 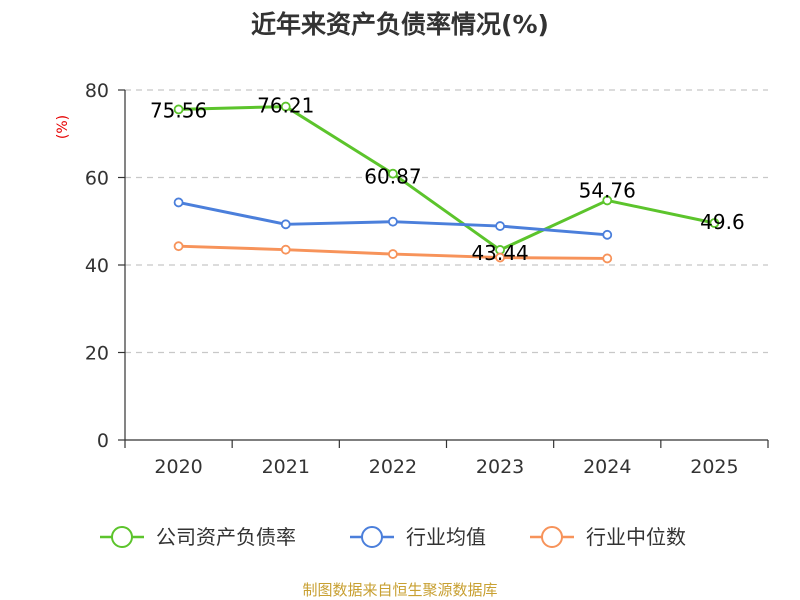 What do you see at coordinates (393, 537) in the screenshot?
I see `legend: 公司资产负债率 行业均值 行业中位数` at bounding box center [393, 537].